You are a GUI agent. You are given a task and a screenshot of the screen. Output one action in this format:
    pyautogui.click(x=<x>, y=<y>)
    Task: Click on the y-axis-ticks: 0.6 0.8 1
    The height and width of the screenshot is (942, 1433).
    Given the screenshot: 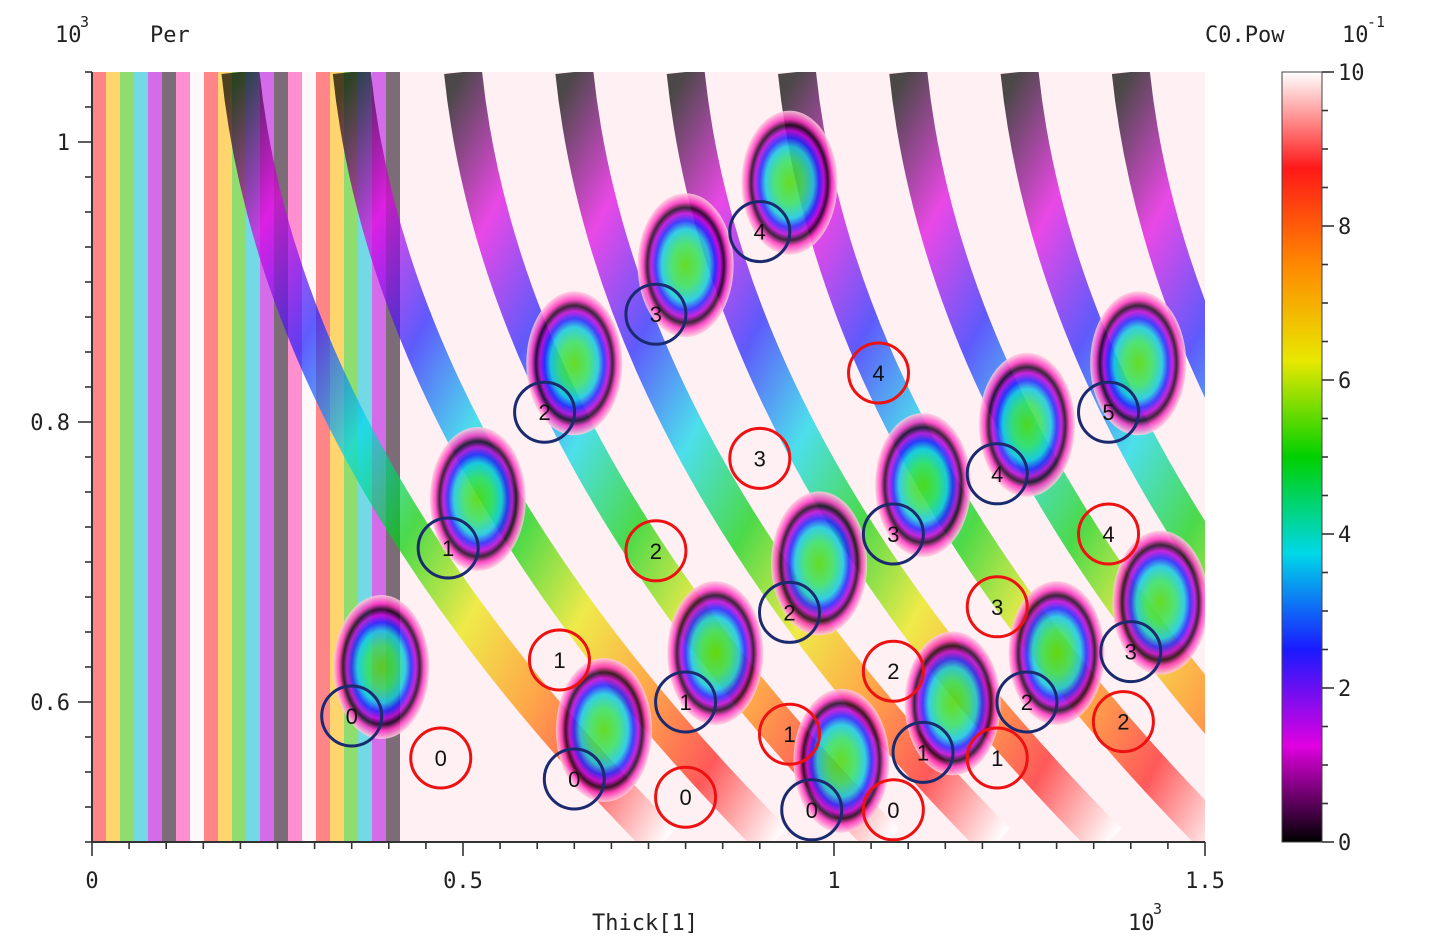 What is the action you would take?
    pyautogui.click(x=61, y=457)
    